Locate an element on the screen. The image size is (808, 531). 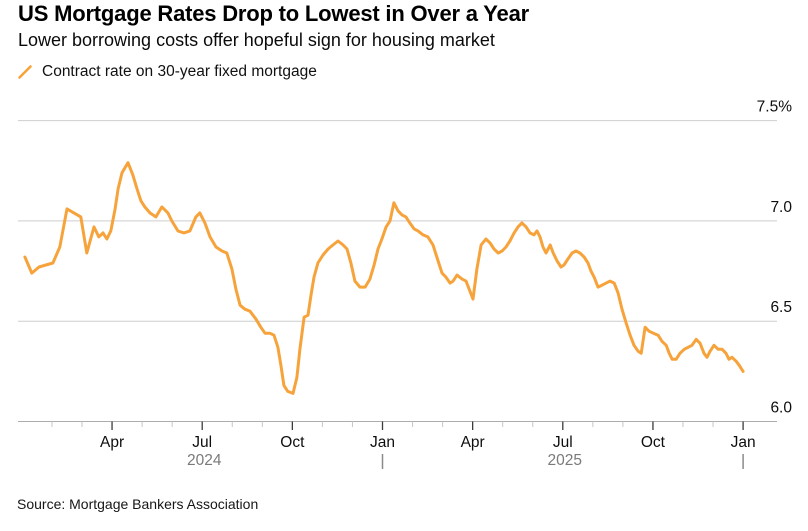
legend-label: Contract rate on 30-year fixed mortgage is located at coordinates (179, 71).